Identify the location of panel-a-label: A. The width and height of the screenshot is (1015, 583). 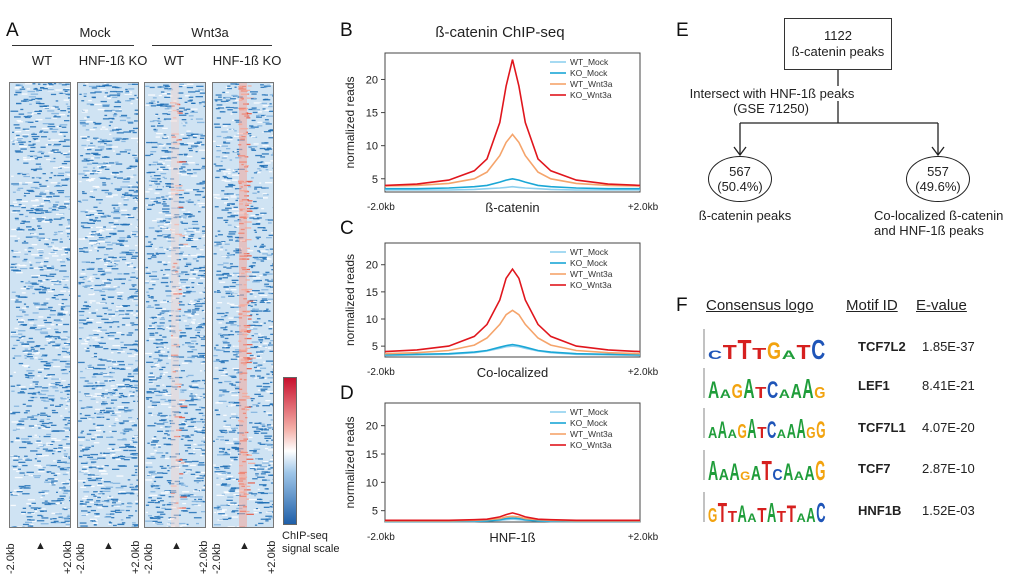
(12, 30).